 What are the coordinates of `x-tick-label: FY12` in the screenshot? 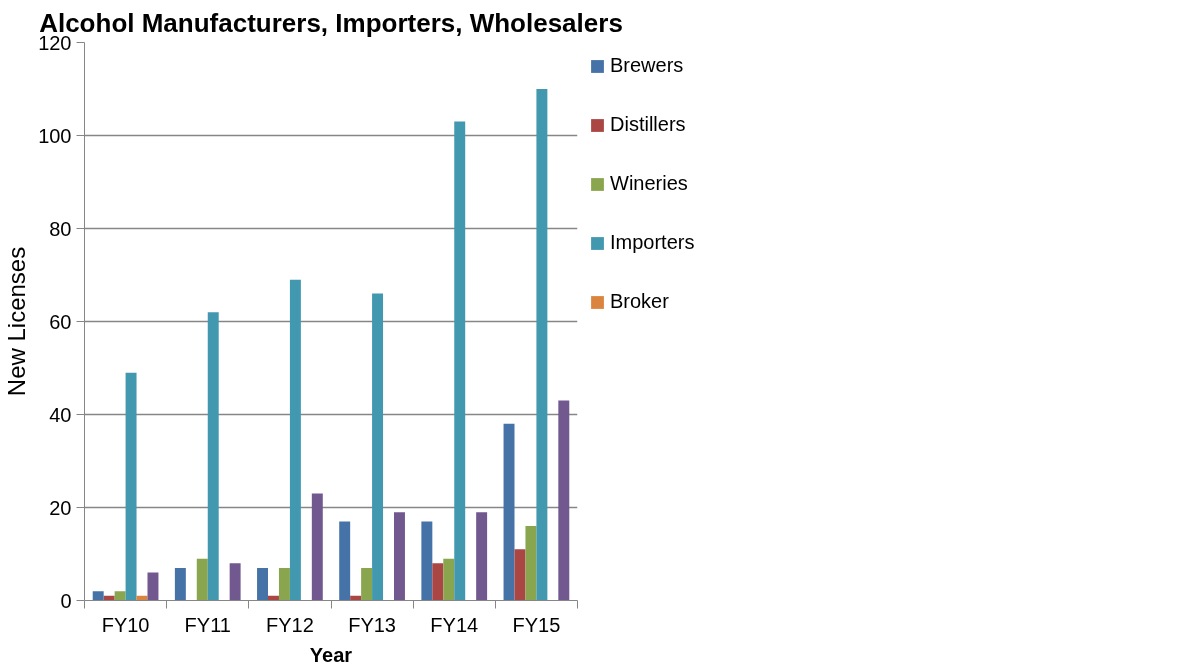 It's located at (290, 624).